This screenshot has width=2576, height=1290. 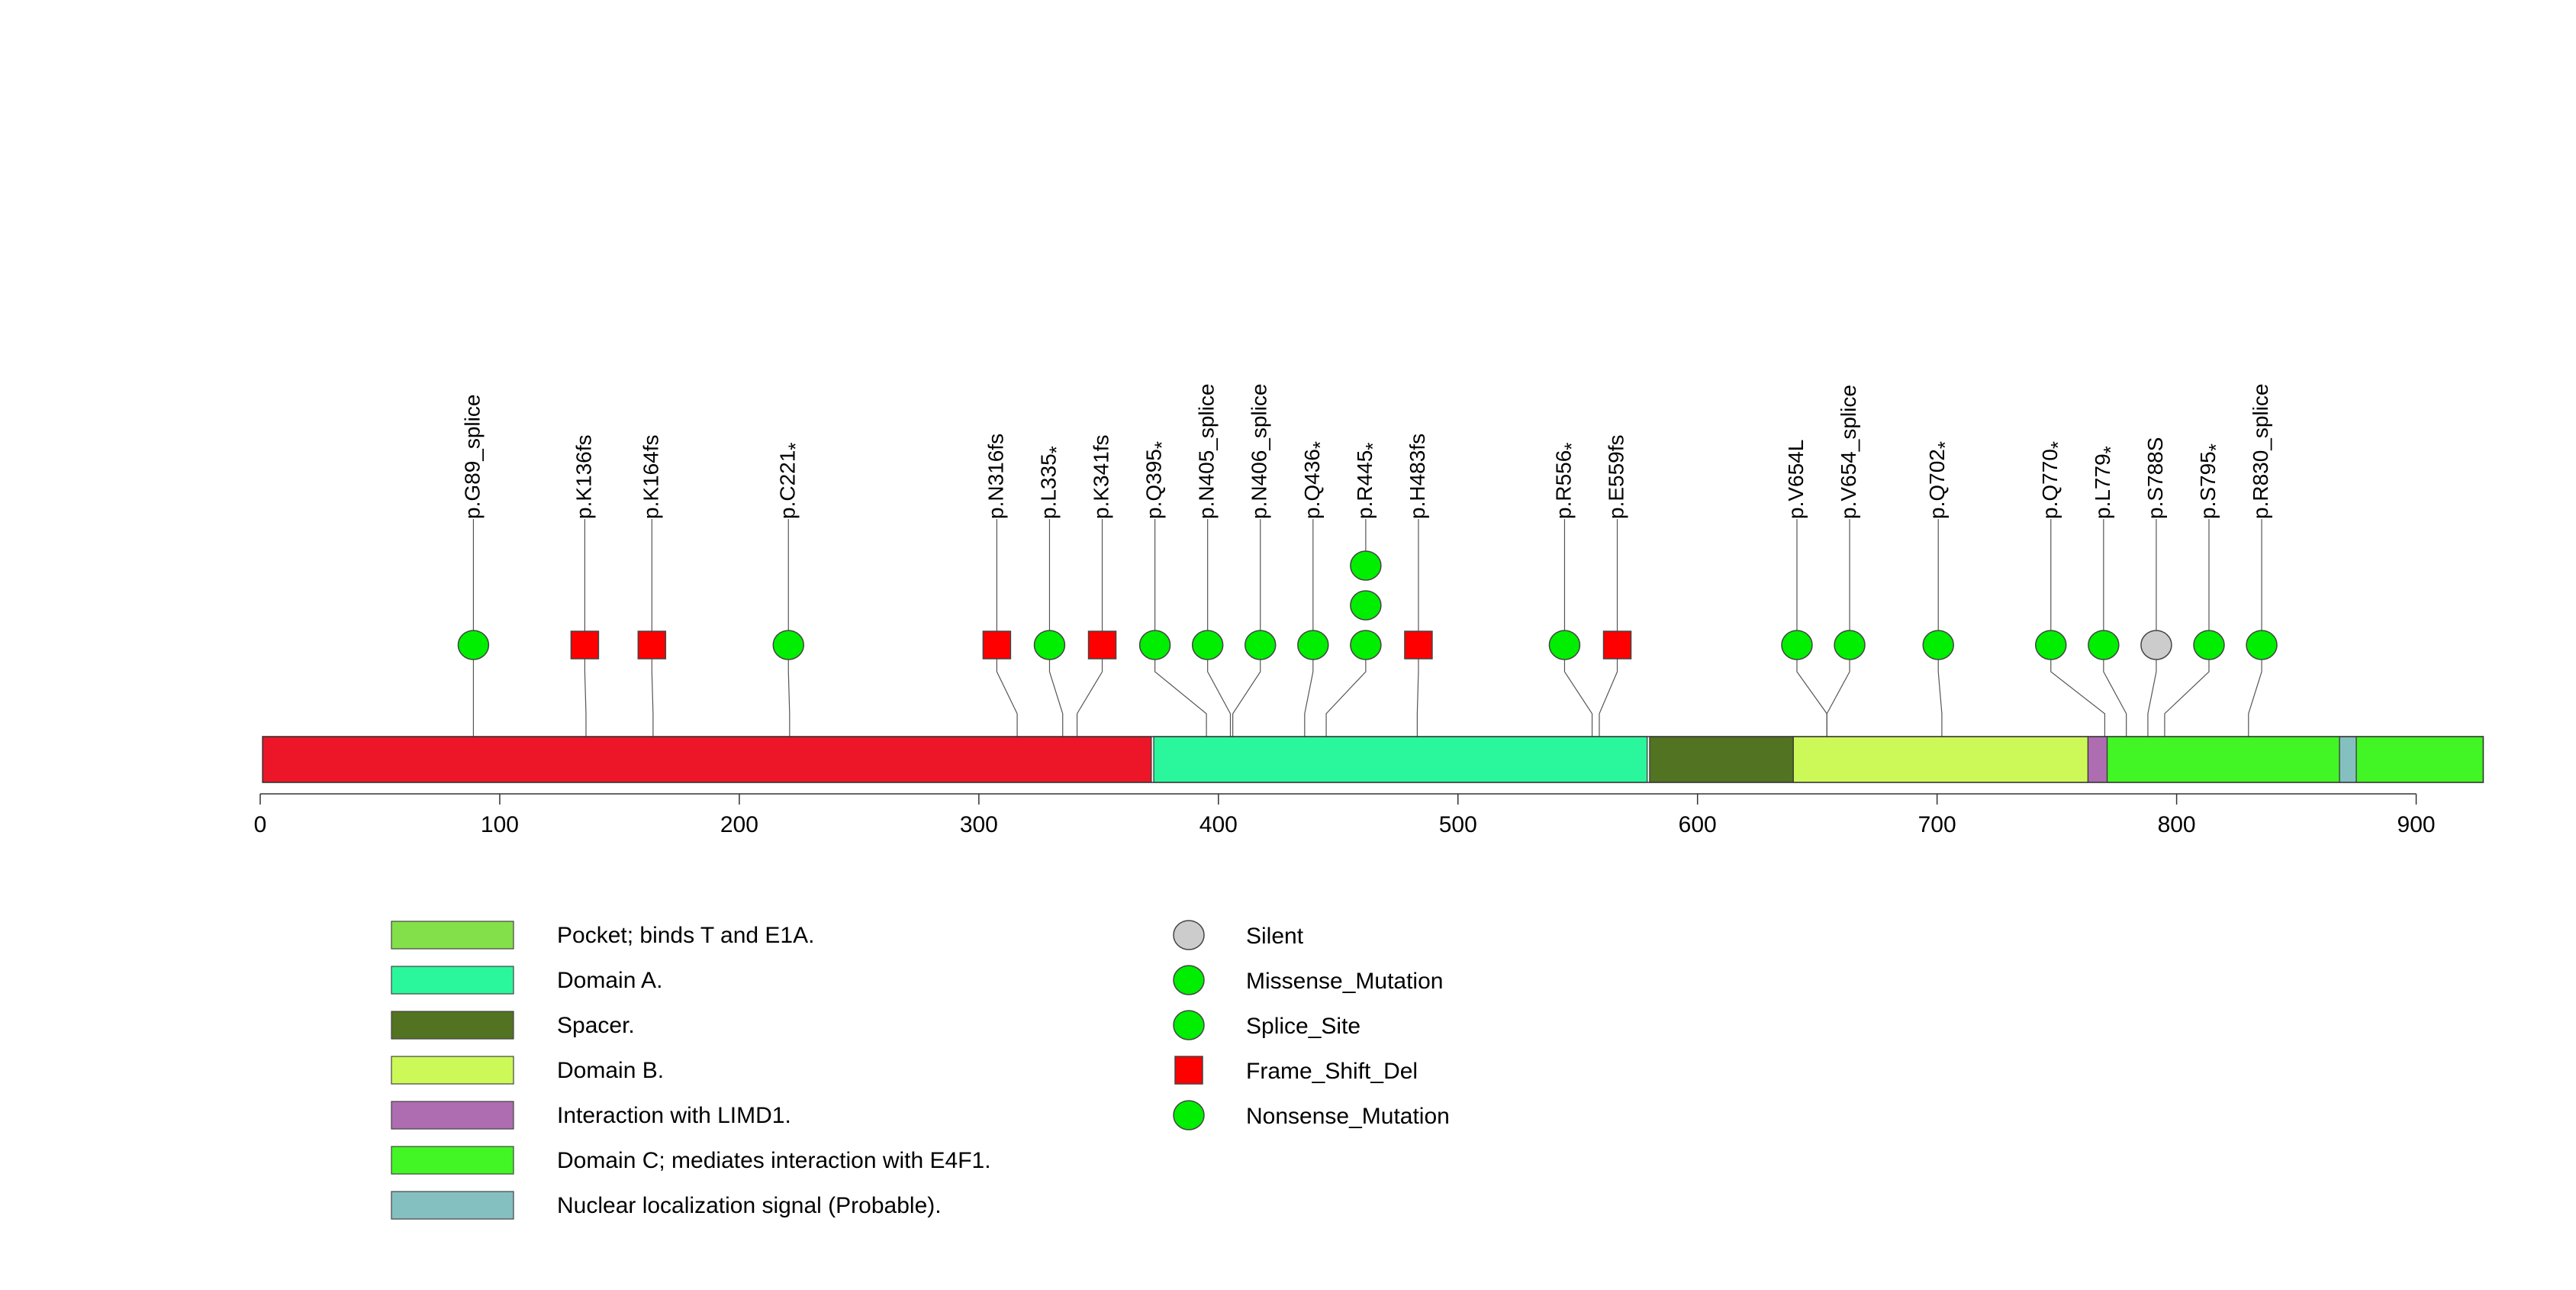 What do you see at coordinates (1458, 825) in the screenshot?
I see `axis-tick-label: 500` at bounding box center [1458, 825].